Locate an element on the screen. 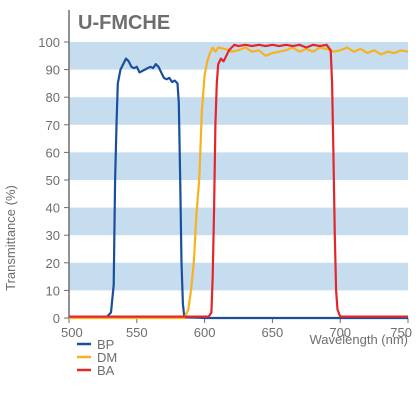 Image resolution: width=420 pixels, height=407 pixels. legend-label-dm: DM is located at coordinates (107, 357).